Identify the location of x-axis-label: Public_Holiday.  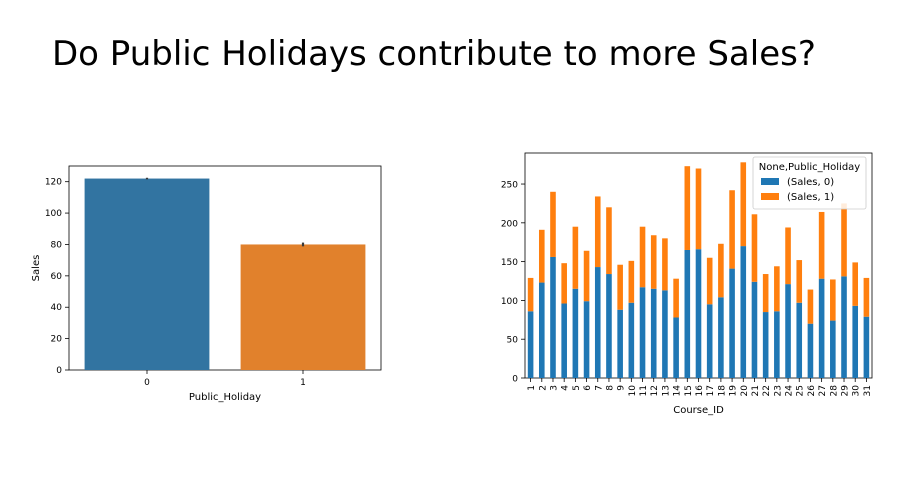
(225, 397).